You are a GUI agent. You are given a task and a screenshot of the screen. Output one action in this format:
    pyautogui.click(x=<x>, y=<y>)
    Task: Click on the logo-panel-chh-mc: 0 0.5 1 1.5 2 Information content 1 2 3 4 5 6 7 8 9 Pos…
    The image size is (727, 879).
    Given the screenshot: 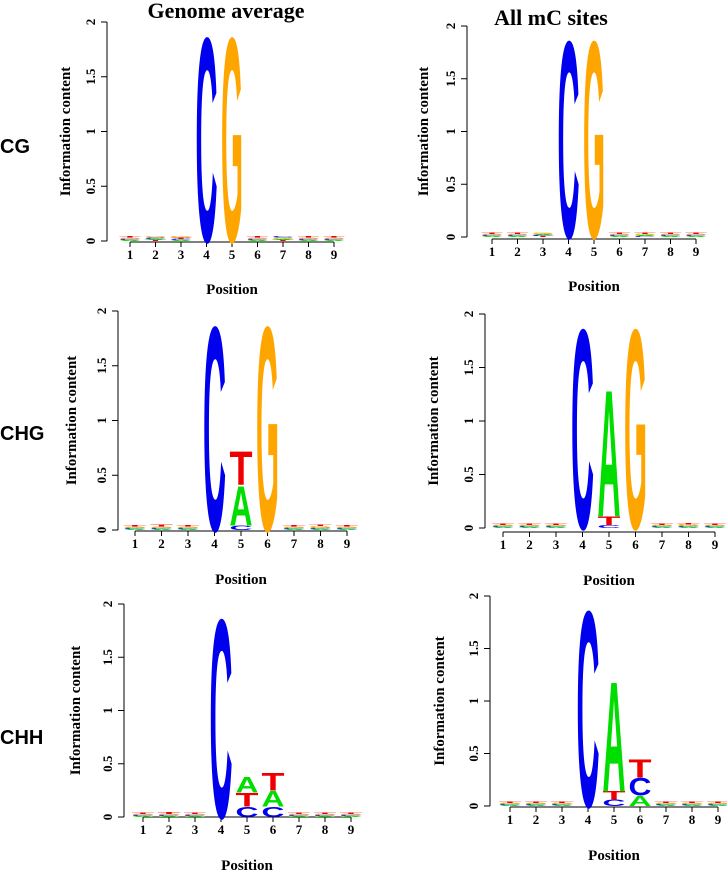 What is the action you would take?
    pyautogui.click(x=579, y=710)
    